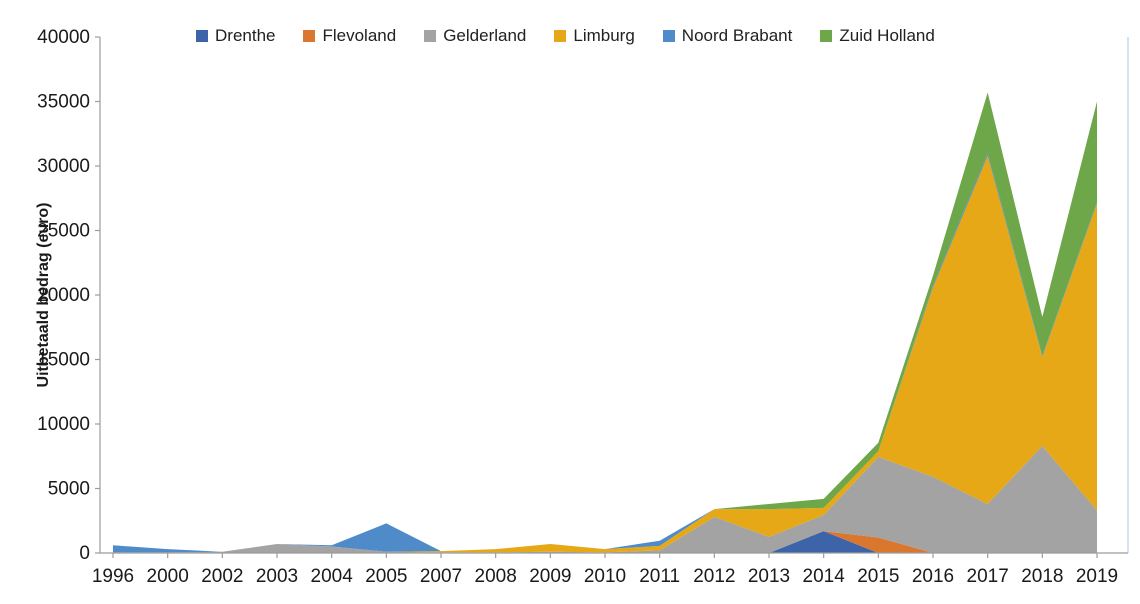 This screenshot has width=1140, height=604. What do you see at coordinates (769, 576) in the screenshot?
I see `x-tick-label: 2013` at bounding box center [769, 576].